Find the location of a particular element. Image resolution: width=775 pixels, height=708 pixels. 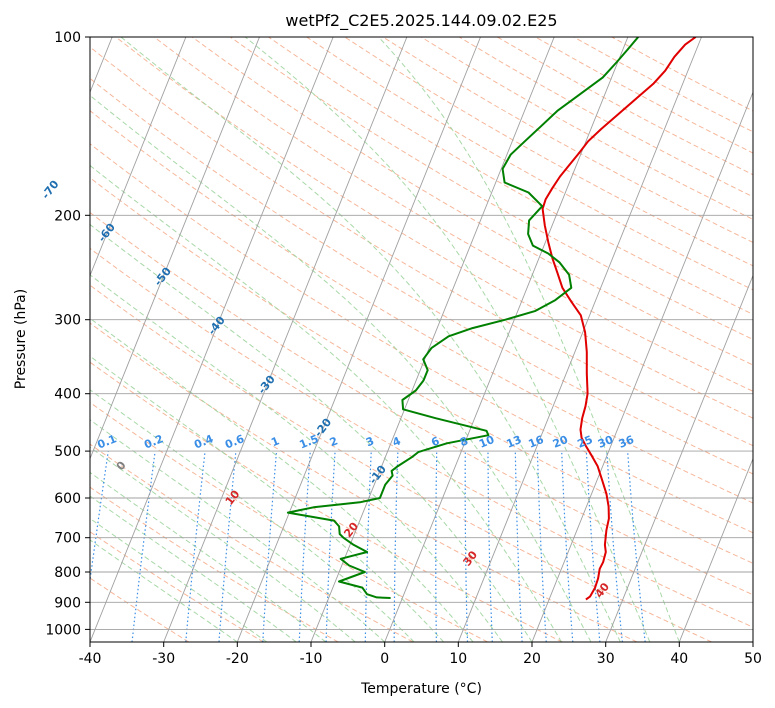

y-tick-label: 800 is located at coordinates (67, 573).